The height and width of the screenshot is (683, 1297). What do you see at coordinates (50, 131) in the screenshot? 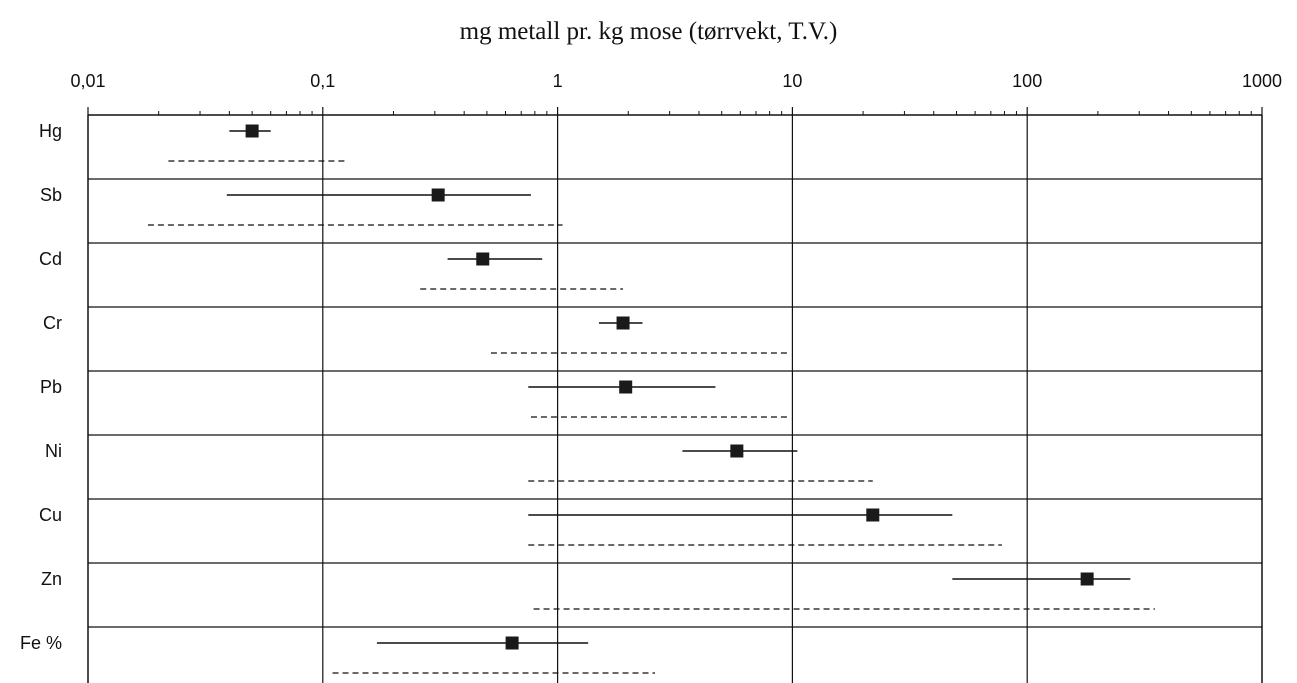
I see `category-label: Hg` at bounding box center [50, 131].